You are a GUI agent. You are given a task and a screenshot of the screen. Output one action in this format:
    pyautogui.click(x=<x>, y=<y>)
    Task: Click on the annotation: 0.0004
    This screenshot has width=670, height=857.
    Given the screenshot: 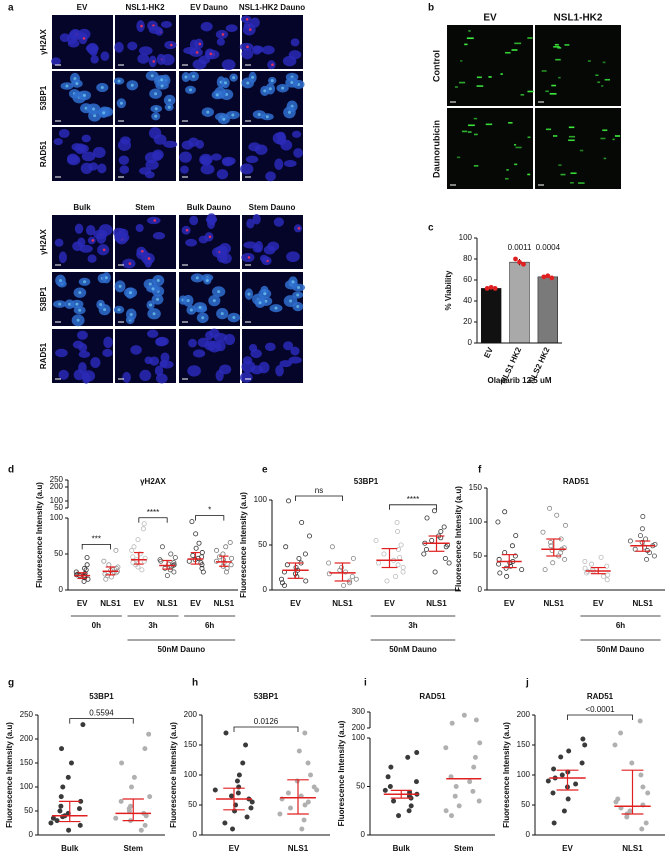 What is the action you would take?
    pyautogui.click(x=548, y=247)
    